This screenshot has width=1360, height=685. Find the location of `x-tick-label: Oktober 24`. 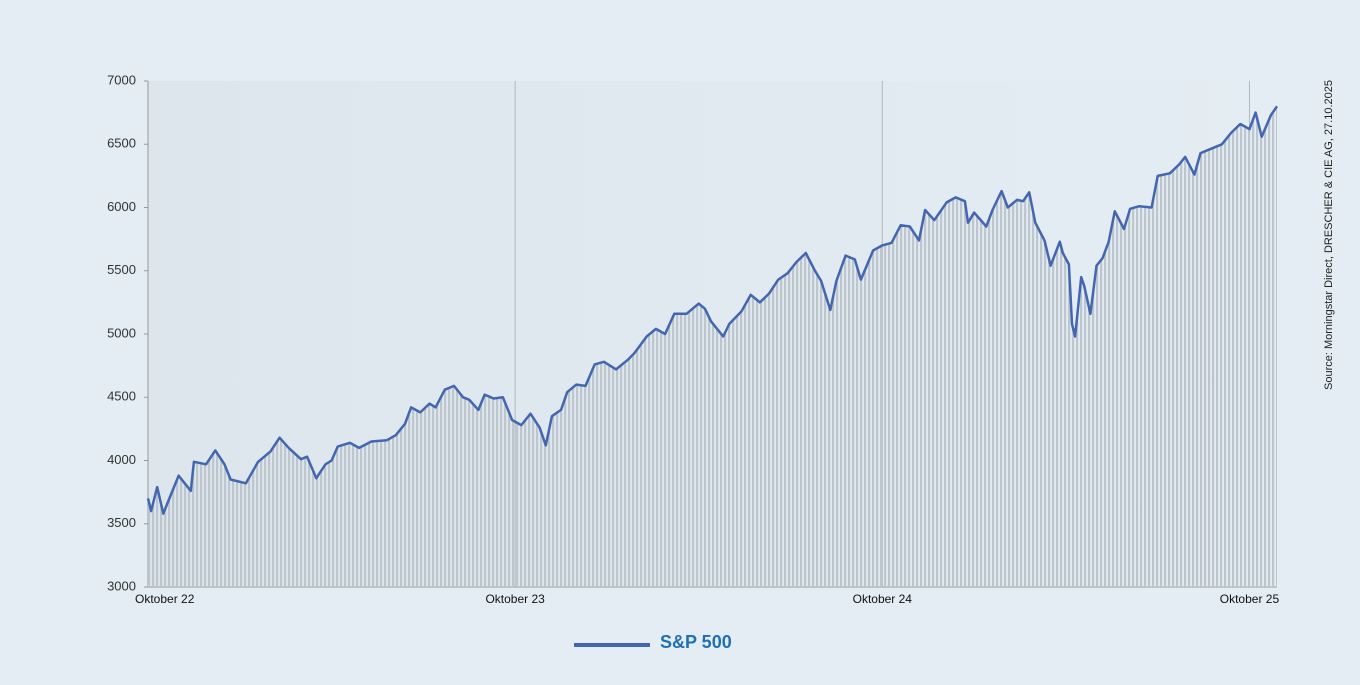

x-tick-label: Oktober 24 is located at coordinates (883, 599).